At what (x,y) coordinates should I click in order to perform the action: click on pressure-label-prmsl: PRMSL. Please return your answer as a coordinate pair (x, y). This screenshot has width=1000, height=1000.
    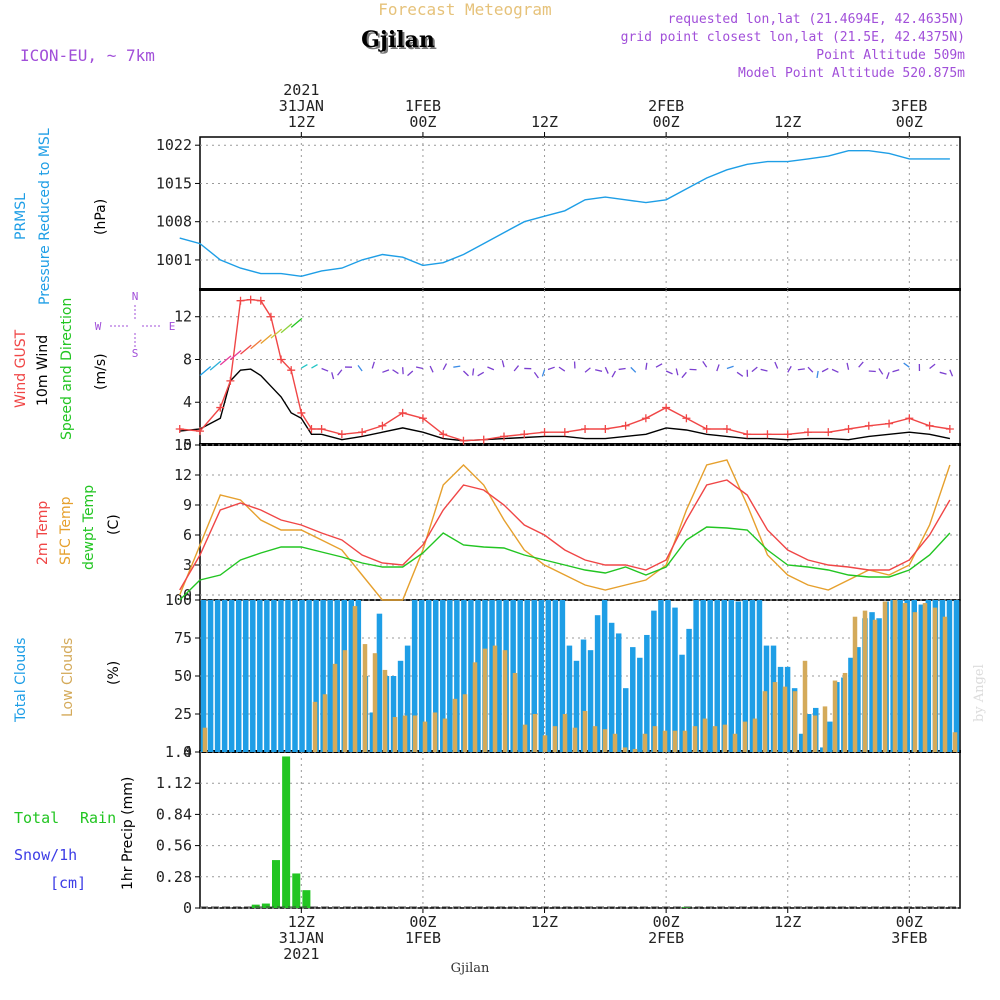
    Looking at the image, I should click on (21, 216).